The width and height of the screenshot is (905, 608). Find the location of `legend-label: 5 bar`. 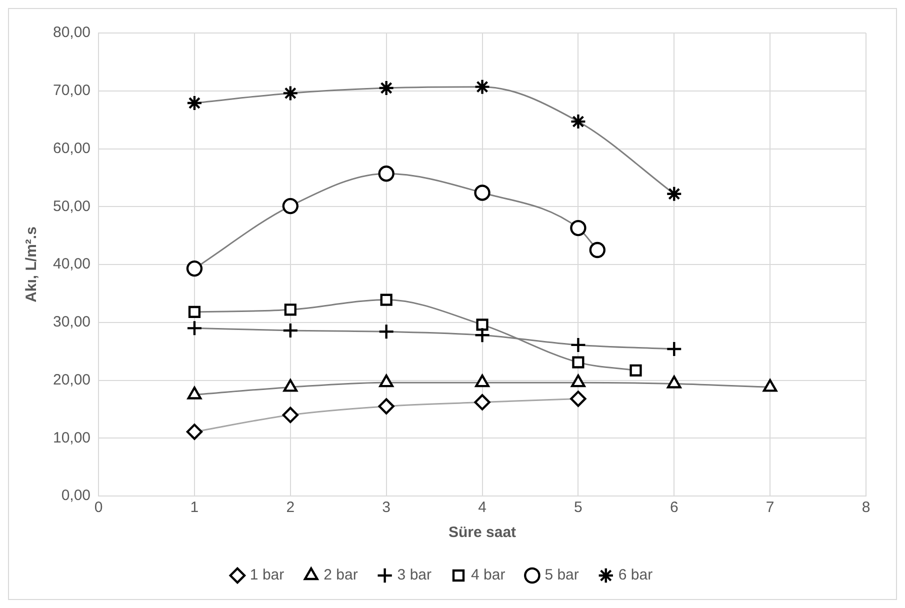

legend-label: 5 bar is located at coordinates (561, 575).